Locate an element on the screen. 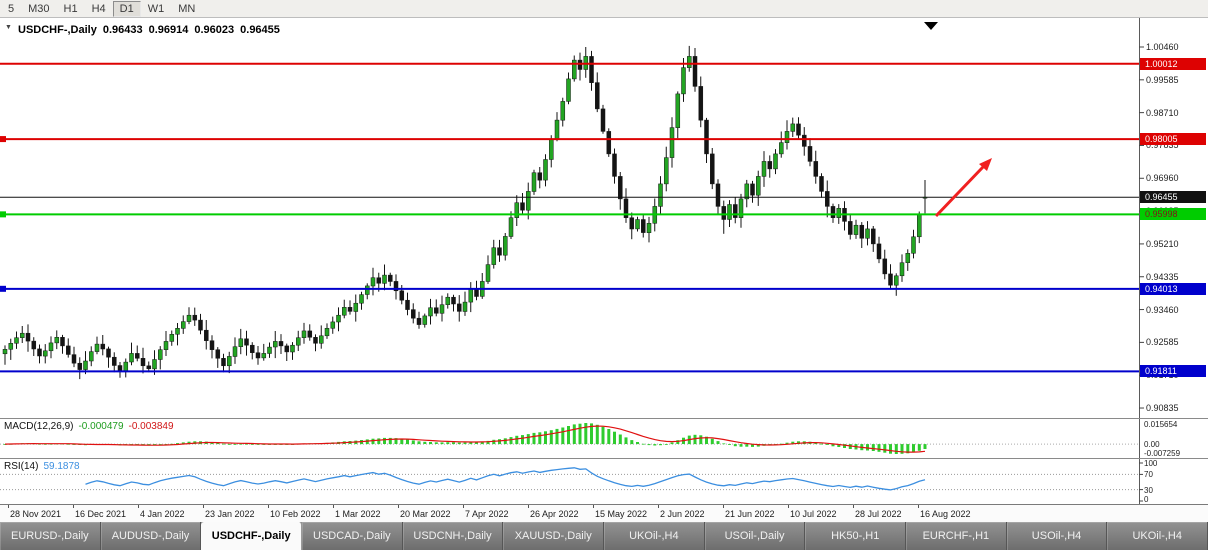  date-label: 4 Jan 2022 is located at coordinates (162, 514).